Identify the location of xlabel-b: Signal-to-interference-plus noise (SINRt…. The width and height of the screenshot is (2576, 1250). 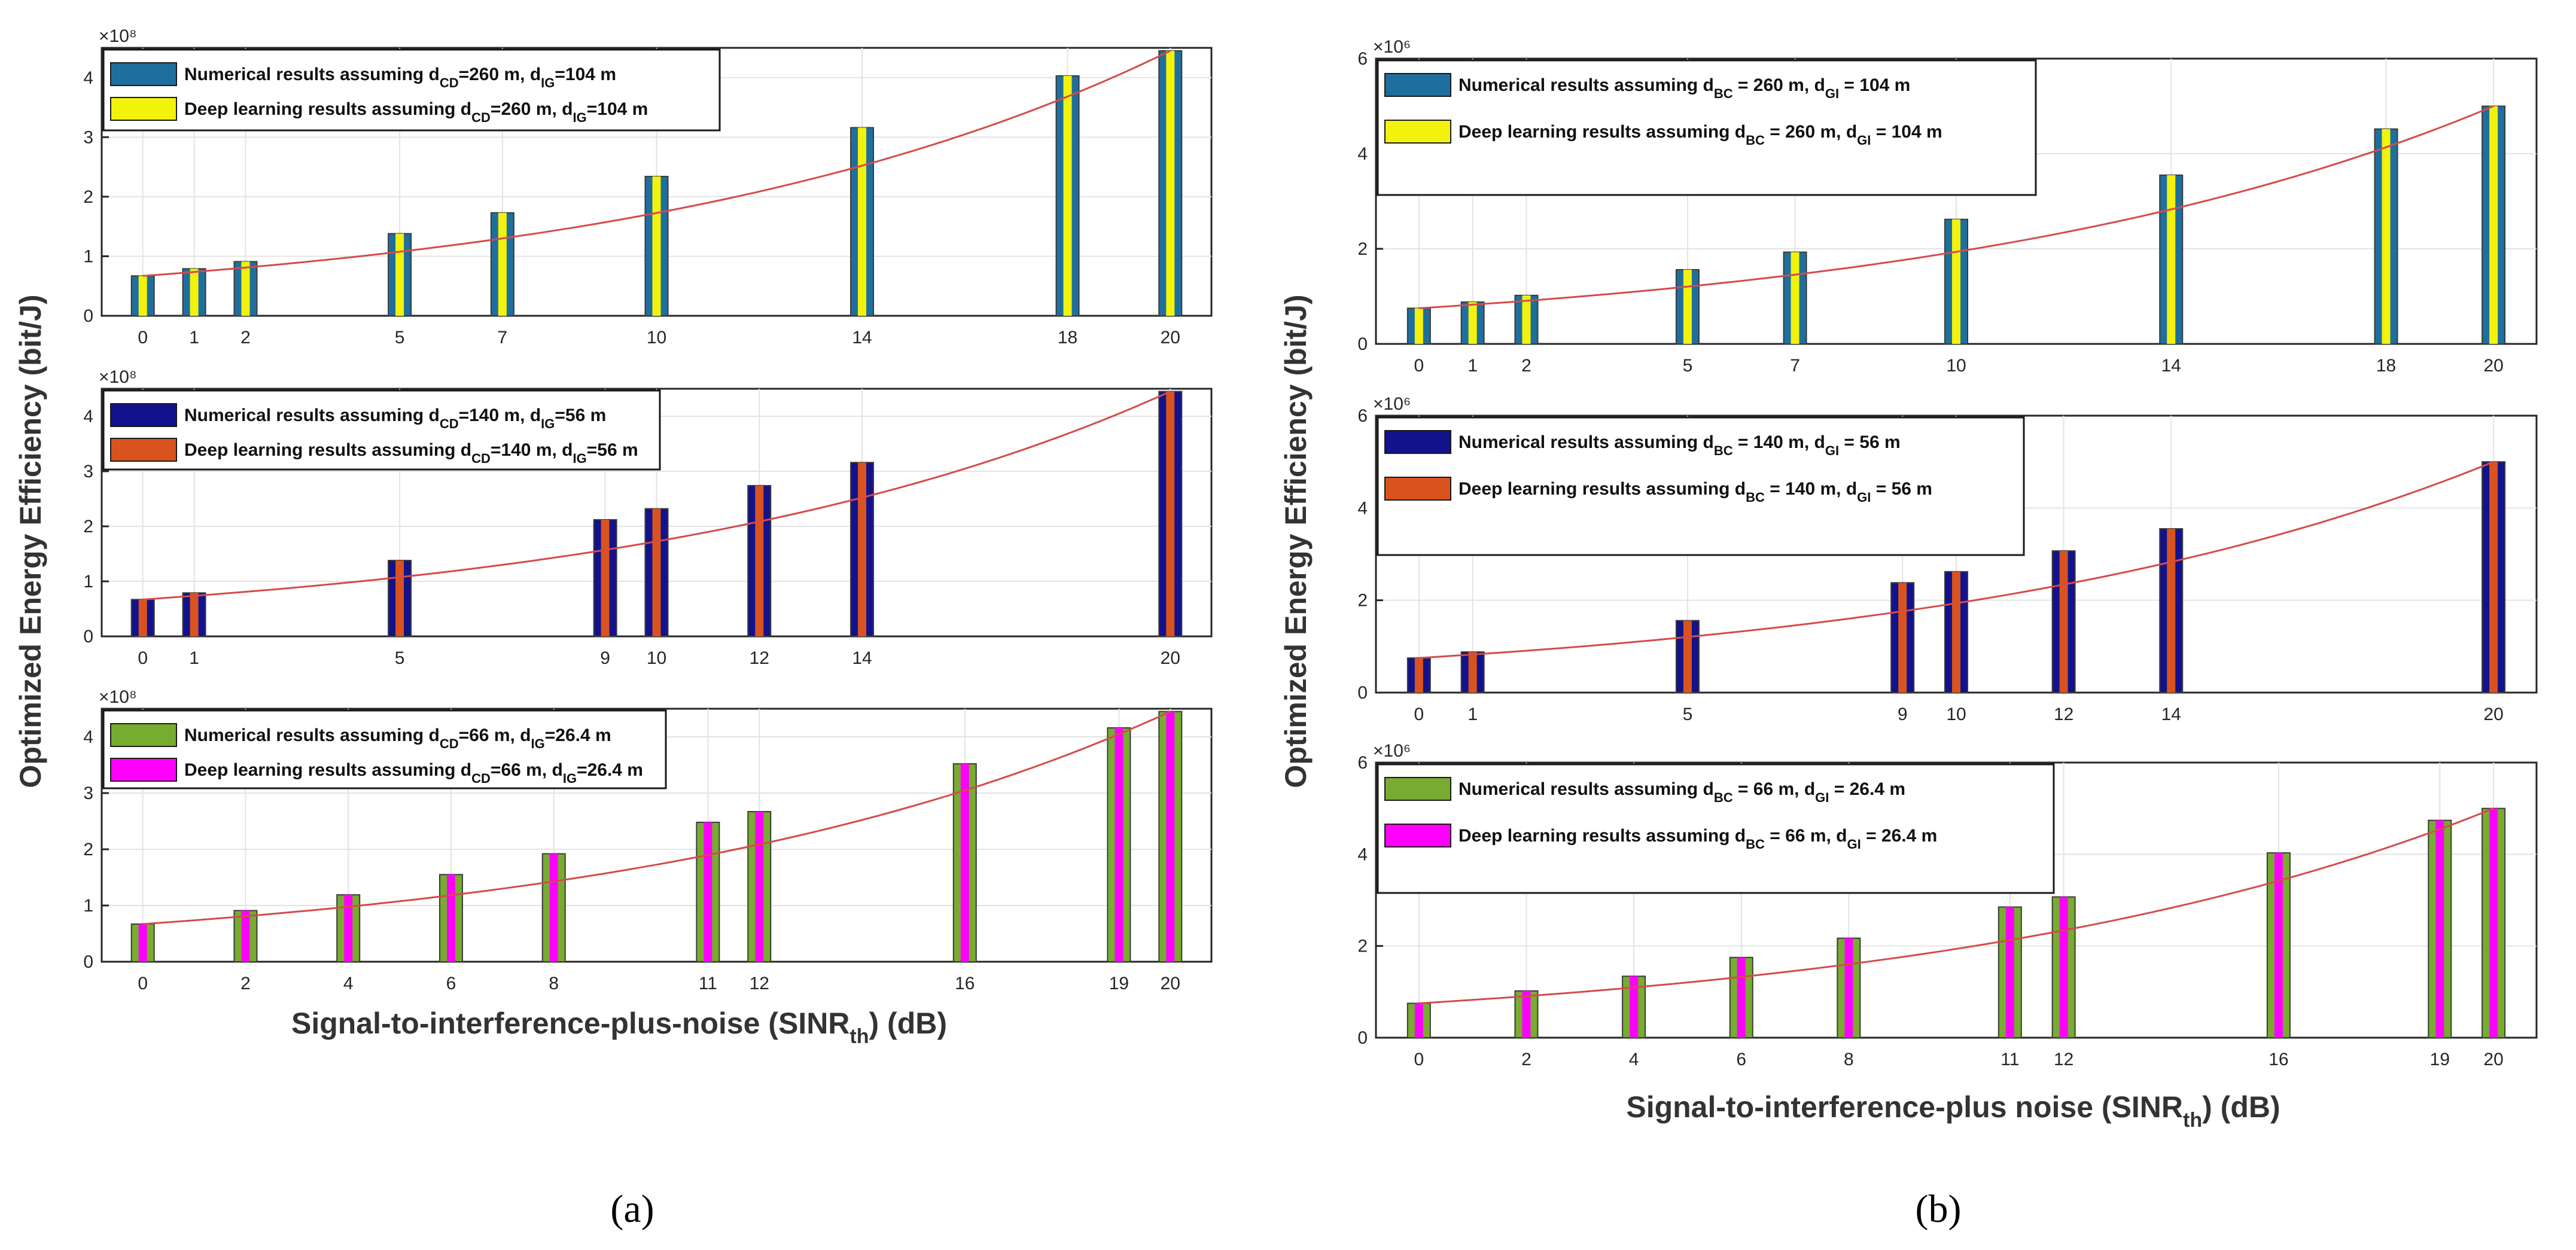
(1953, 1111).